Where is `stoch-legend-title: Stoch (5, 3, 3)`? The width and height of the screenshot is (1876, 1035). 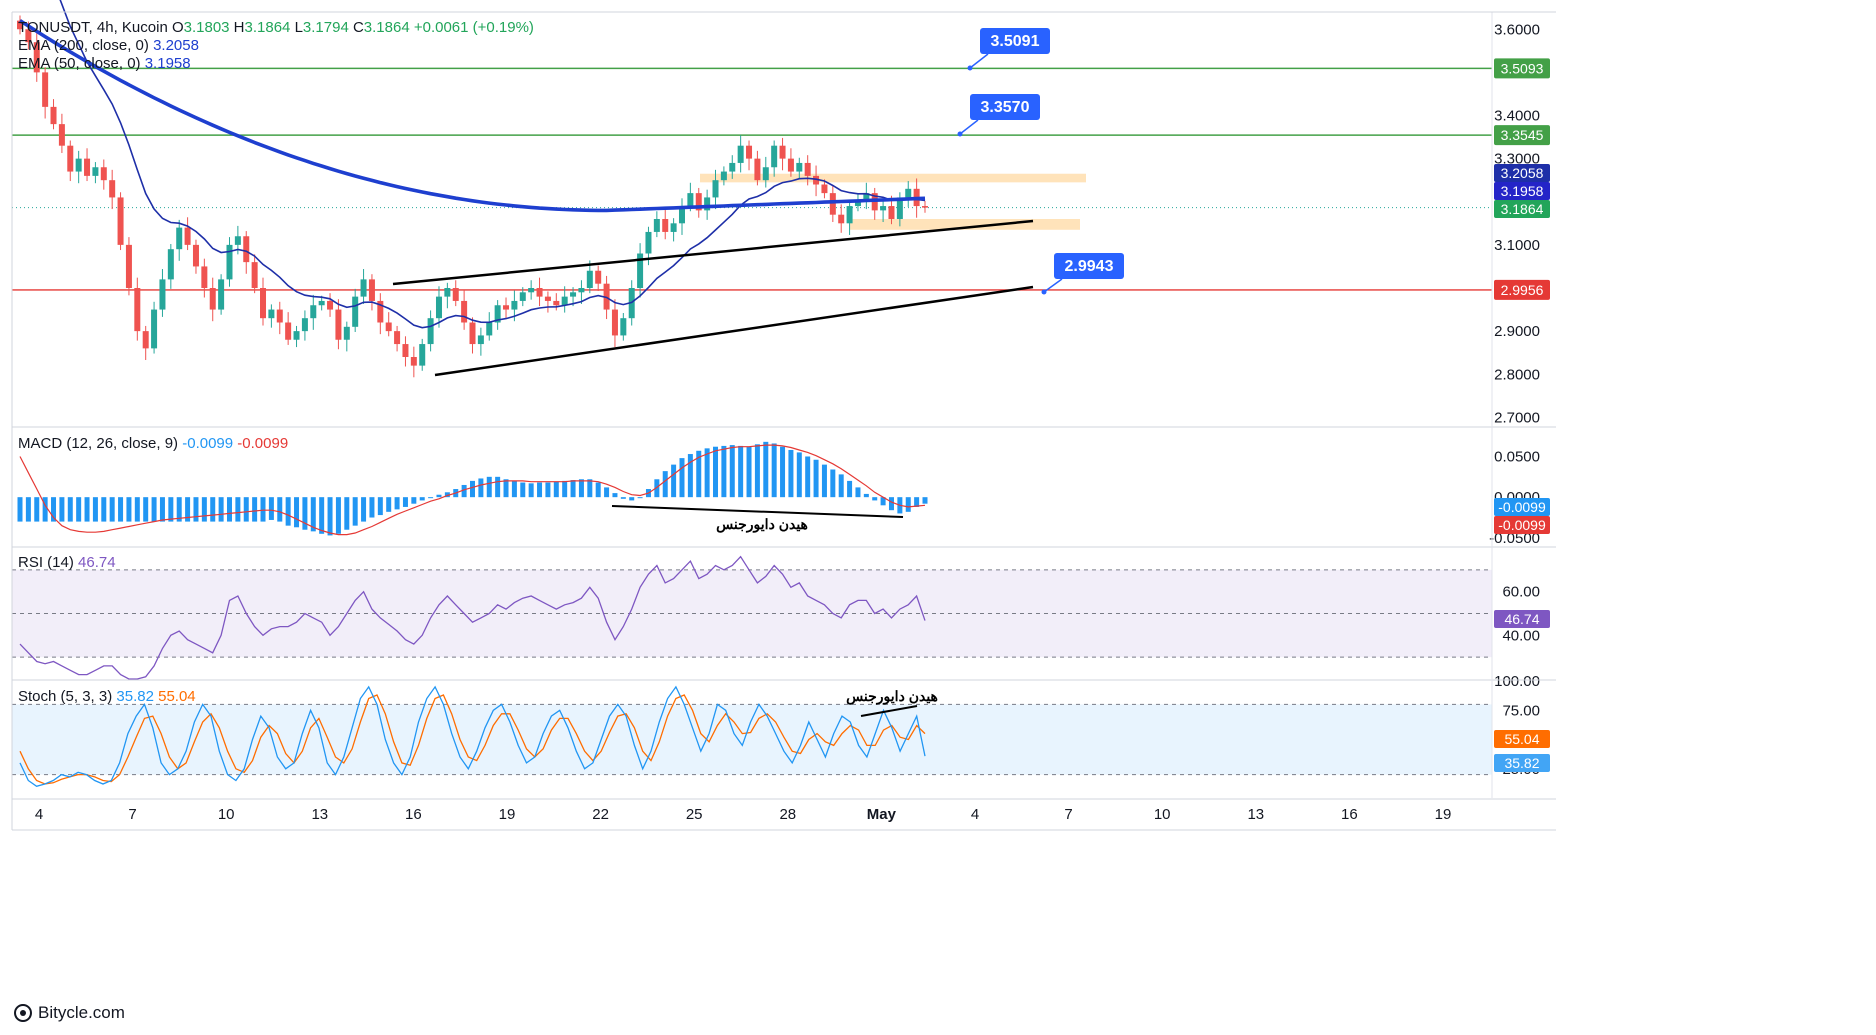
stoch-legend-title: Stoch (5, 3, 3) is located at coordinates (67, 696).